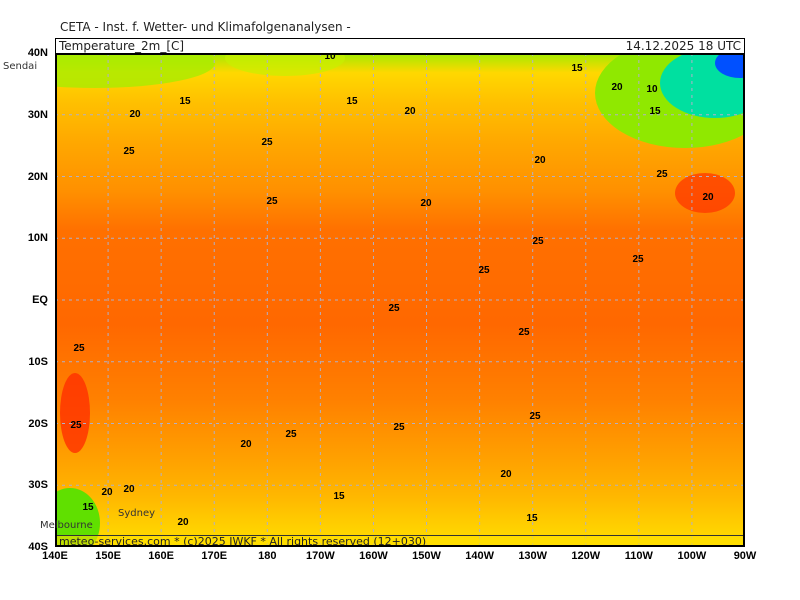 The image size is (800, 600). What do you see at coordinates (373, 556) in the screenshot?
I see `longitude-label: 160W` at bounding box center [373, 556].